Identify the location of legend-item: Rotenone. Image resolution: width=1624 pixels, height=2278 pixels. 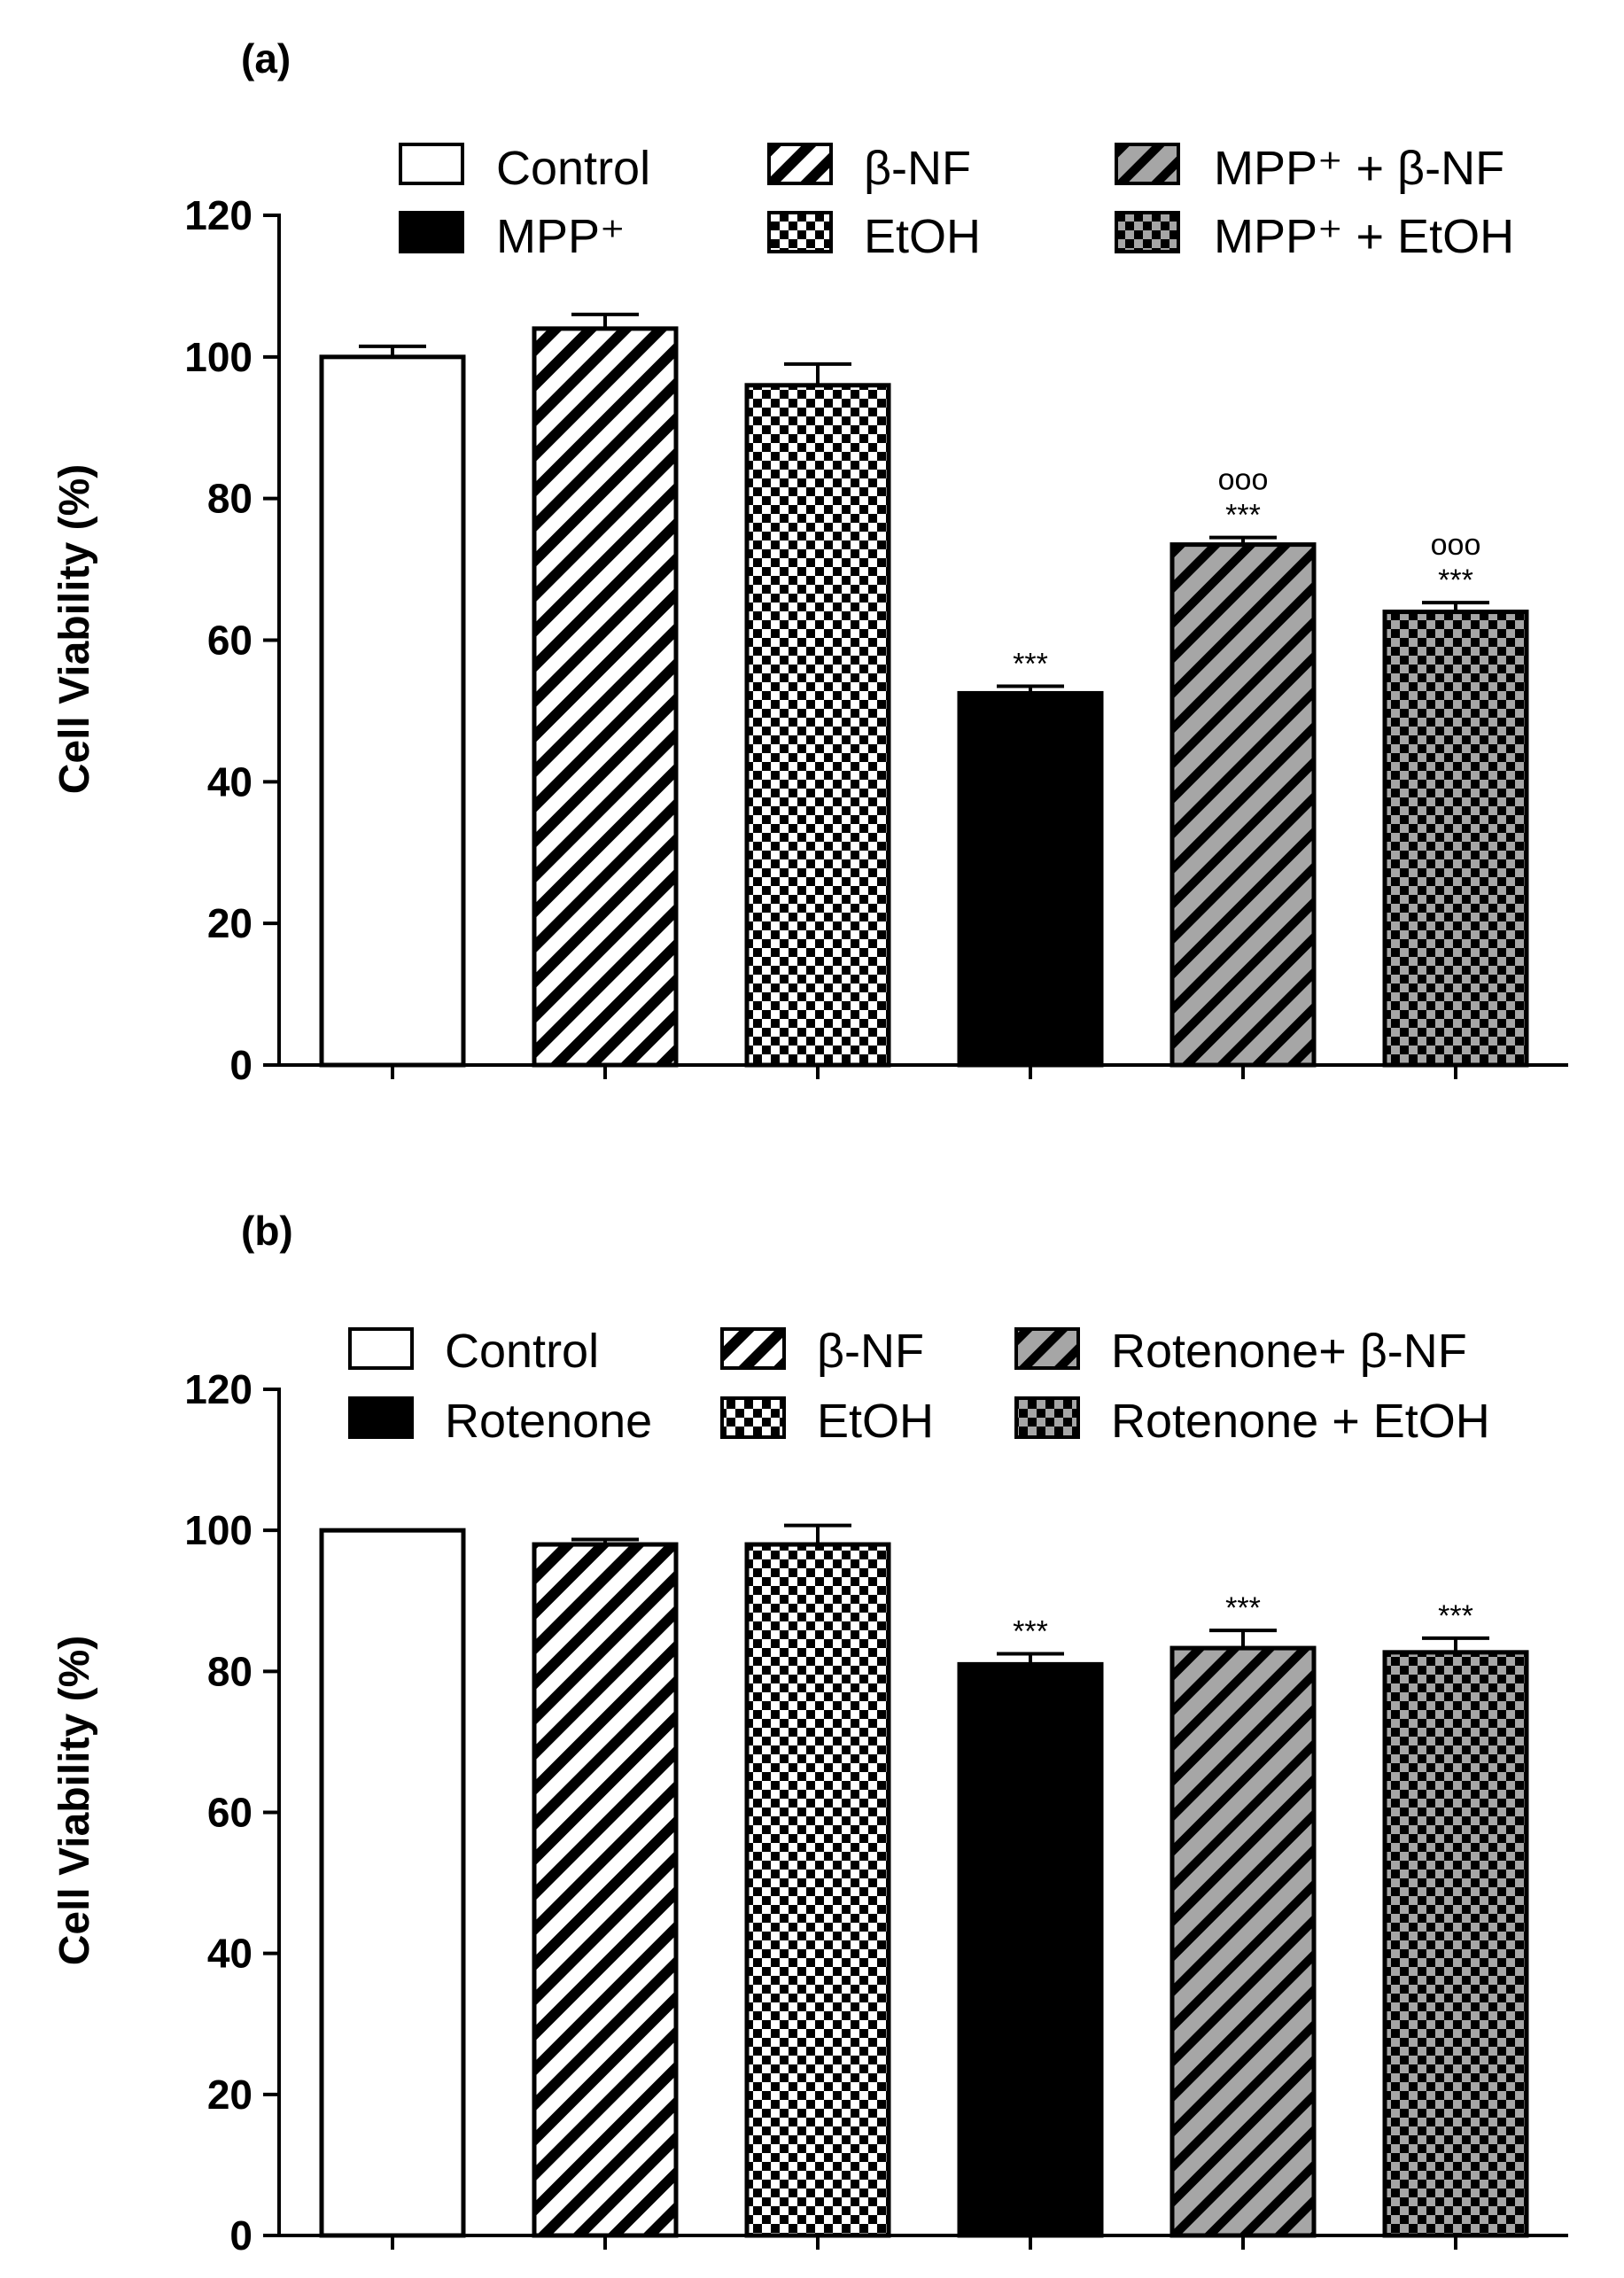
(500, 1421).